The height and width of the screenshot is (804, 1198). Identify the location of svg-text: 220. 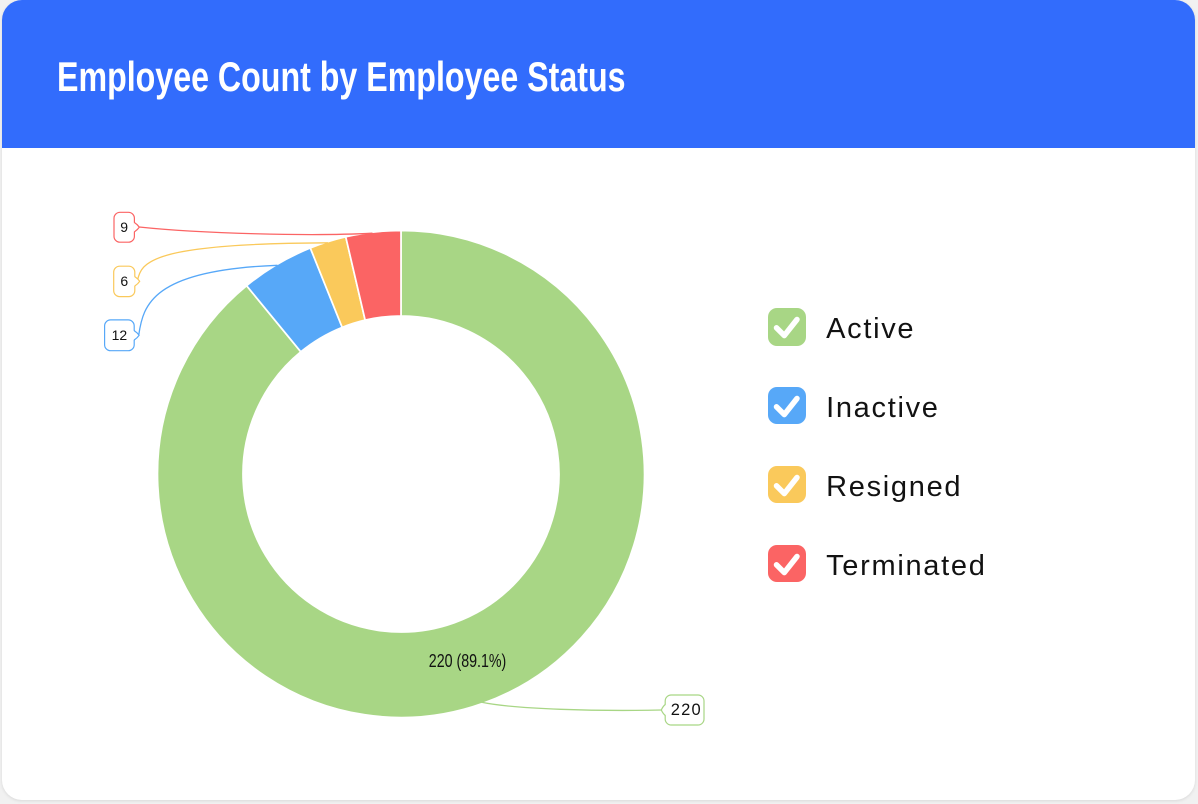
(686, 710).